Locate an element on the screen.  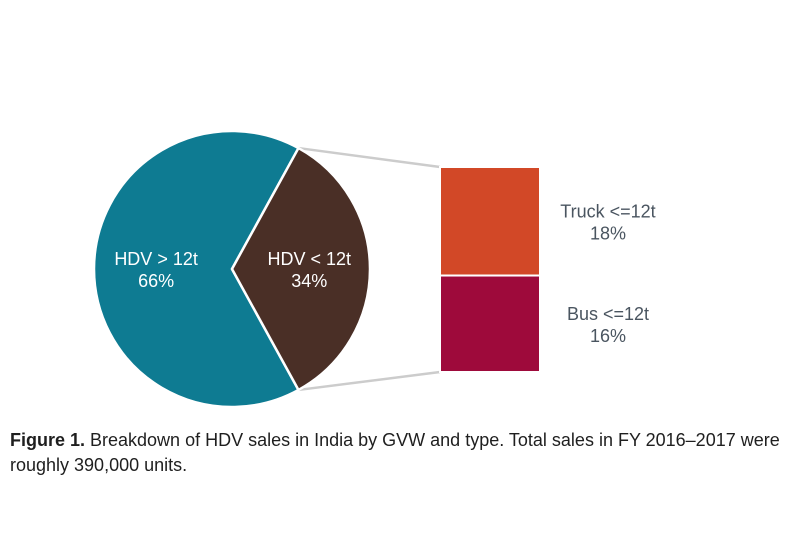
connector-line-bottom is located at coordinates (369, 381).